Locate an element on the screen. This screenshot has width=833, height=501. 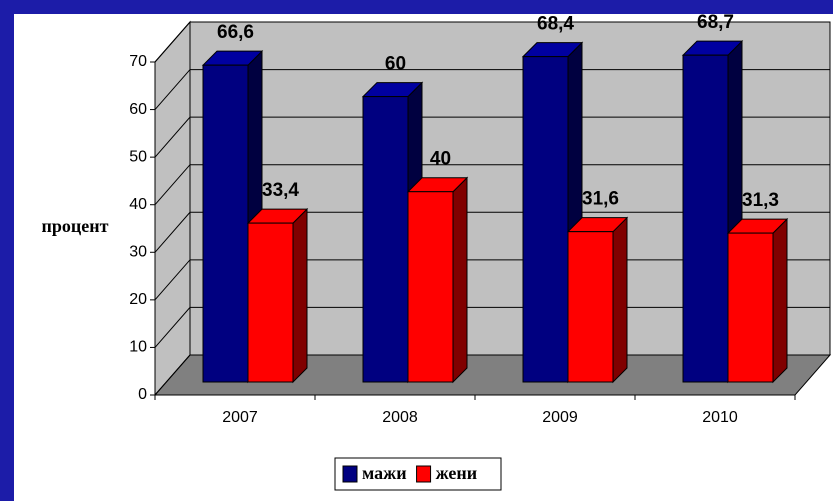
x-tick-label: 2009 is located at coordinates (560, 417).